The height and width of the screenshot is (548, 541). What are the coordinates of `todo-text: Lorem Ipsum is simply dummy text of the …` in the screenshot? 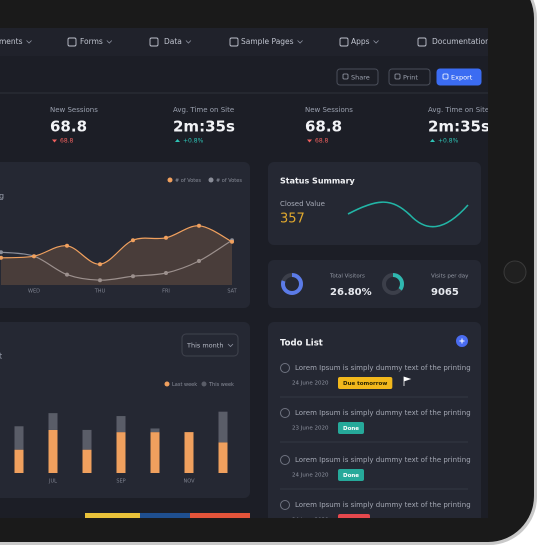 It's located at (383, 505).